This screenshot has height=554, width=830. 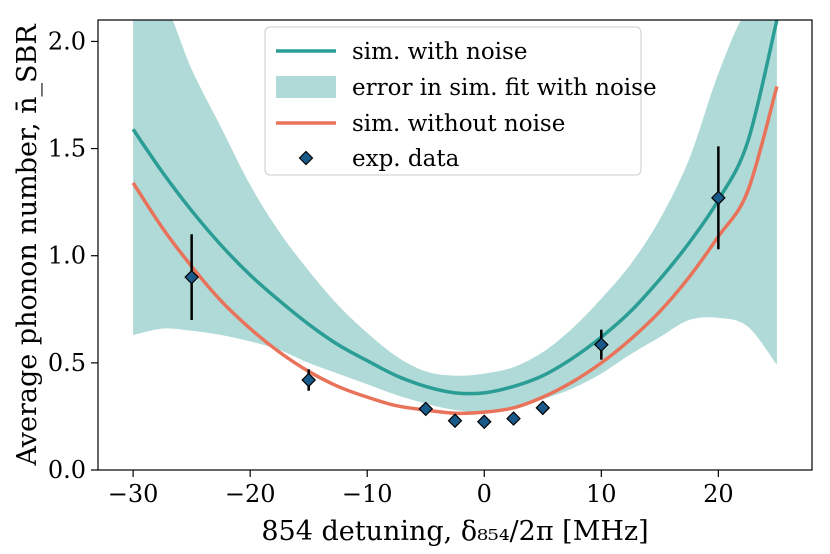 I want to click on y-tick-label: 1.5, so click(x=67, y=149).